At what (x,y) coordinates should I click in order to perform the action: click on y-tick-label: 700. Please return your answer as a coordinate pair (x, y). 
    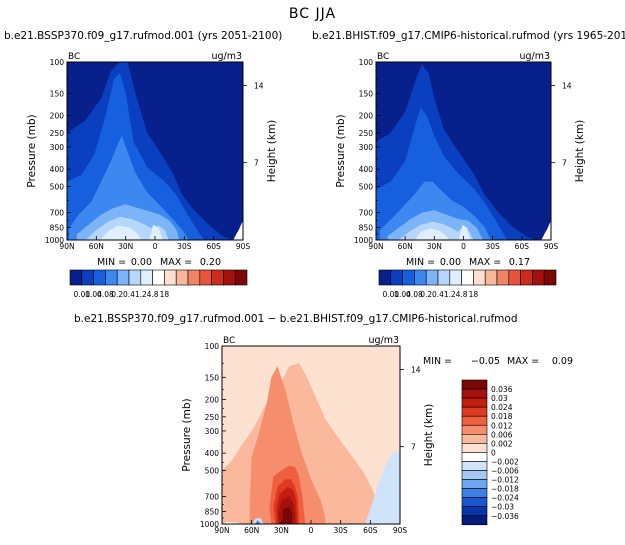
    Looking at the image, I should click on (57, 212).